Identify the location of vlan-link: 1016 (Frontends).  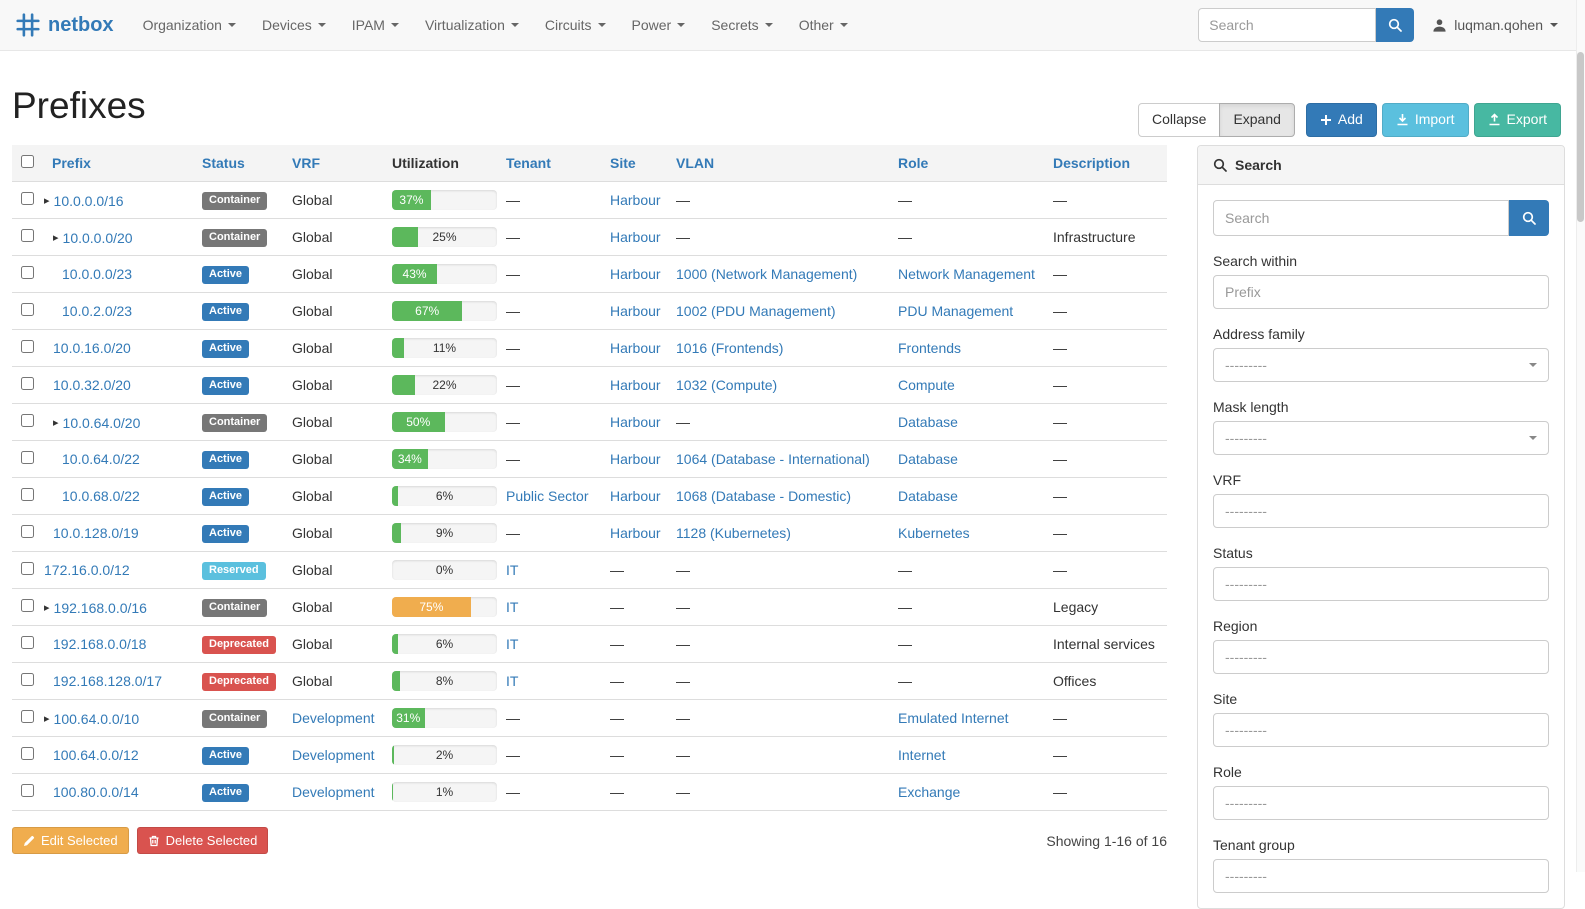
(730, 348).